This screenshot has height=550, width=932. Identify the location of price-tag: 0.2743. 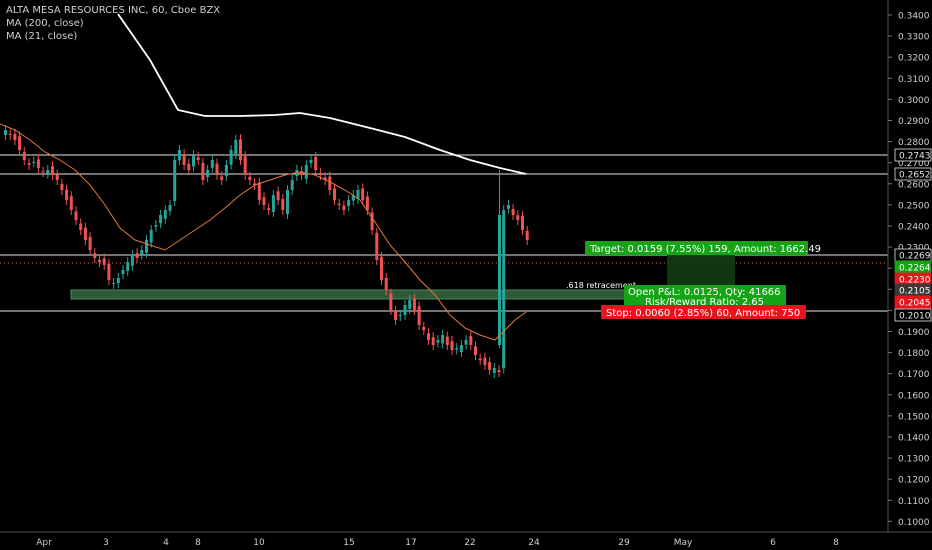
(913, 155).